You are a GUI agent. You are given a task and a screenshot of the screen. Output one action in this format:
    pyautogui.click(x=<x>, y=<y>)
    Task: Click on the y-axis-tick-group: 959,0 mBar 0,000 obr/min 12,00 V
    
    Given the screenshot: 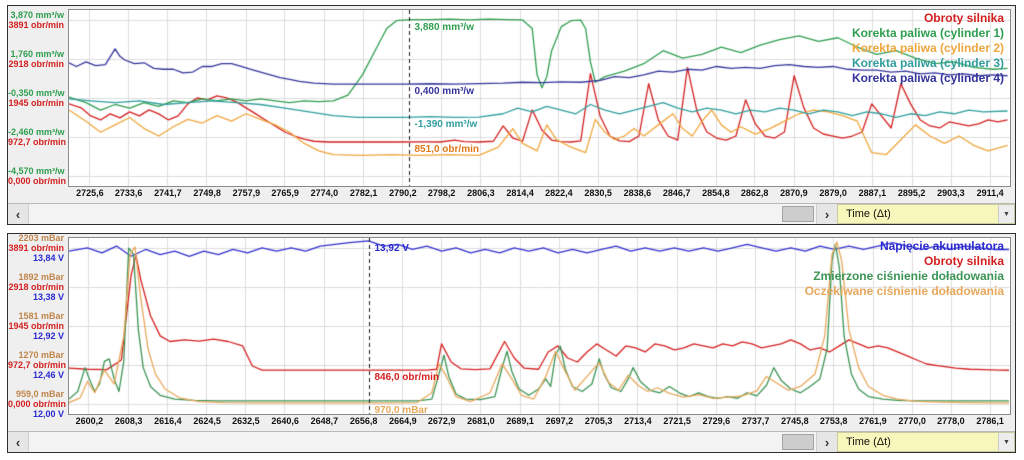 What is the action you would take?
    pyautogui.click(x=37, y=404)
    